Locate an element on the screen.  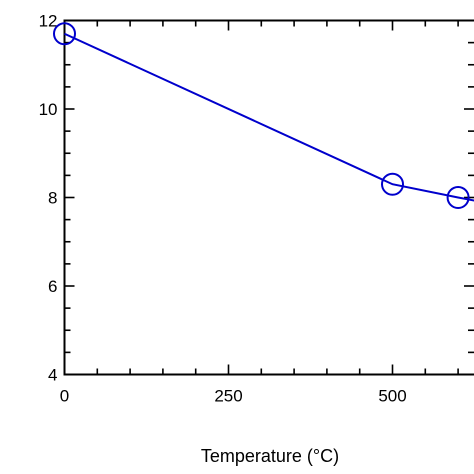
y-tick-label: 10 is located at coordinates (48, 109).